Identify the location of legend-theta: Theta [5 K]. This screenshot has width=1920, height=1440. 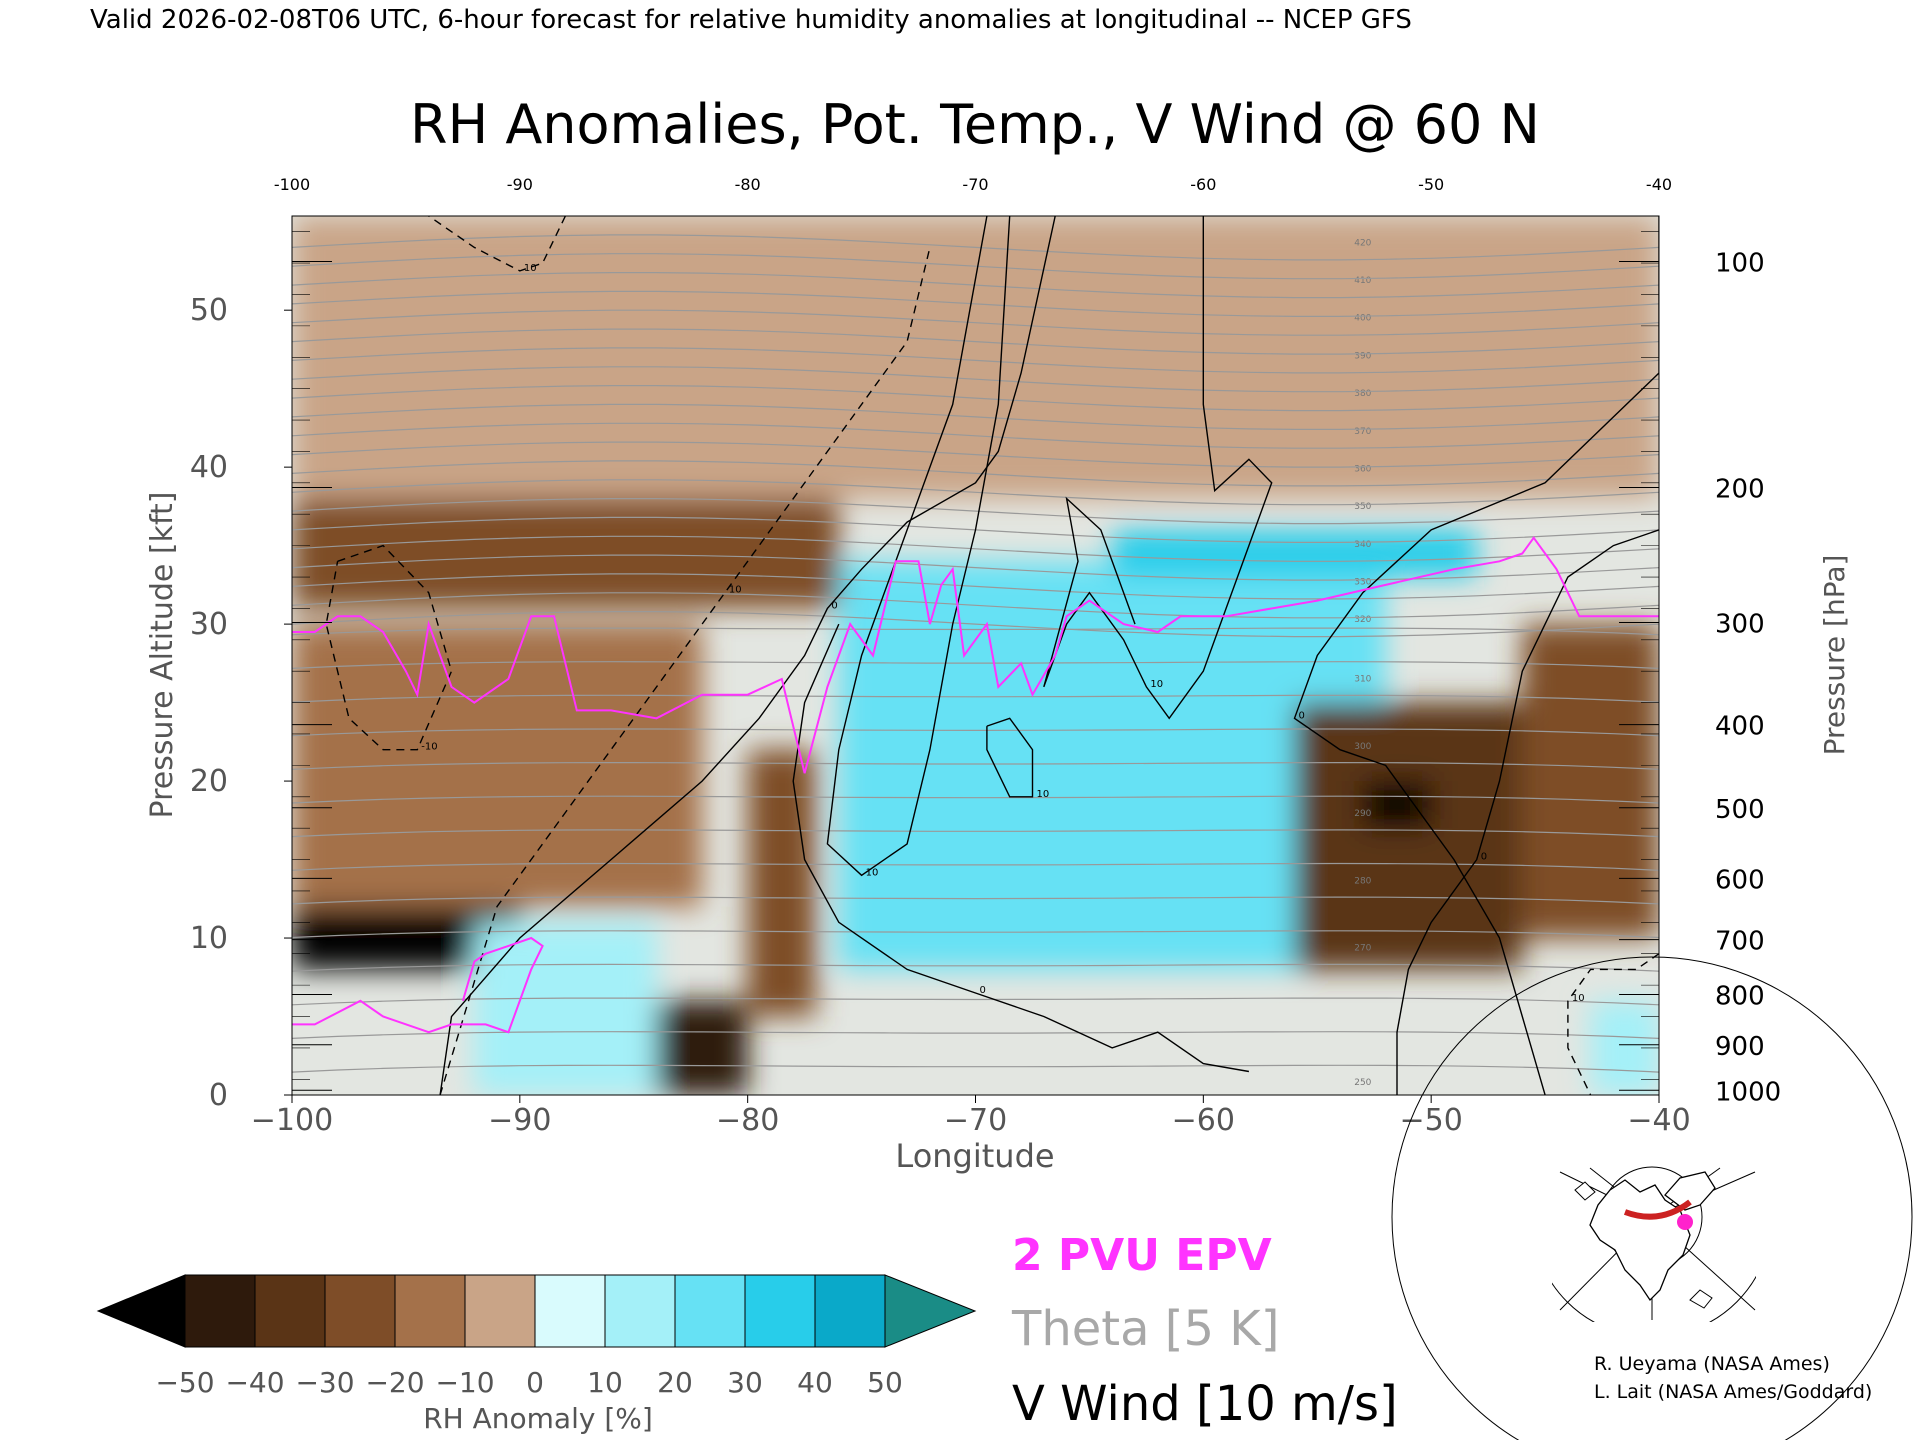
(1145, 1329).